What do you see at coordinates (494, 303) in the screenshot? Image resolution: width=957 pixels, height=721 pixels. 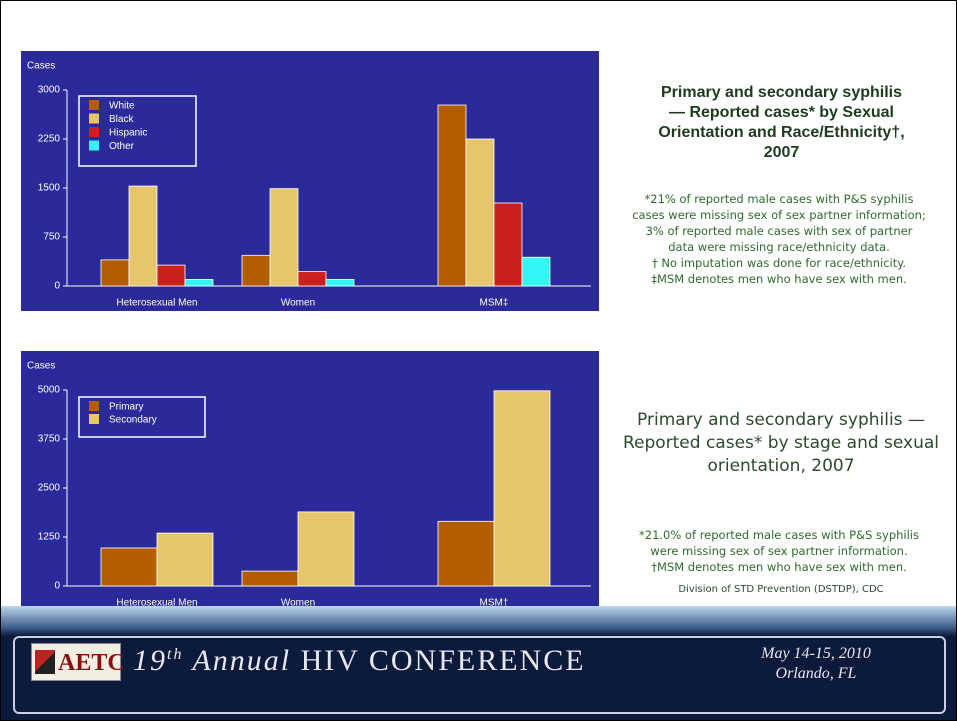 I see `x-tick-label: MSM‡` at bounding box center [494, 303].